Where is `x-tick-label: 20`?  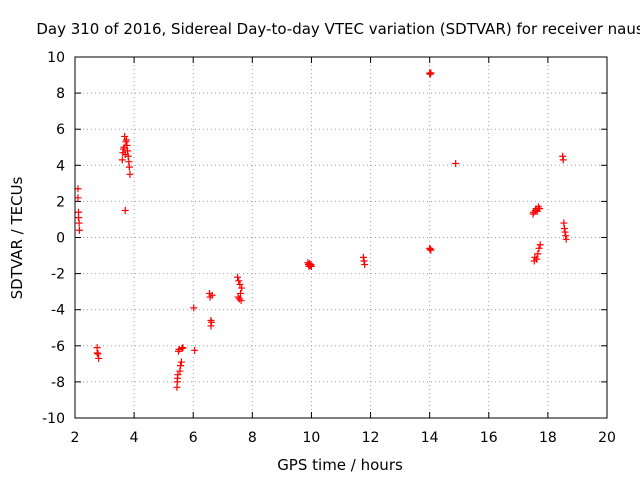
x-tick-label: 20 is located at coordinates (607, 438).